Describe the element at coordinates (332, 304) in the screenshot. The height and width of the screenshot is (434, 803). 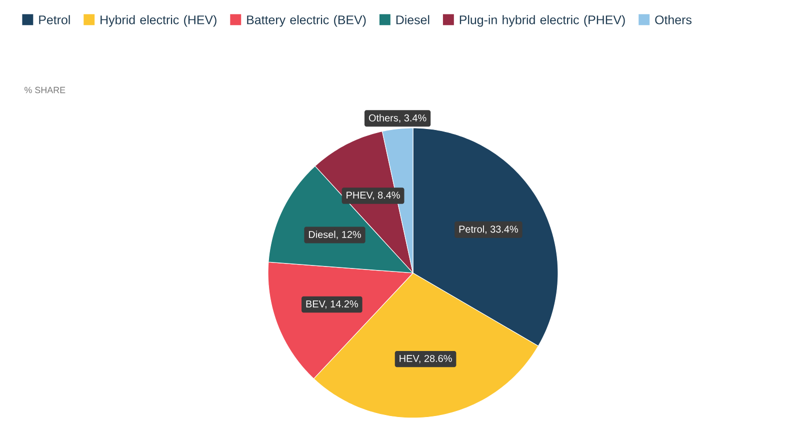
I see `data-label: BEV, 14.2%` at that location.